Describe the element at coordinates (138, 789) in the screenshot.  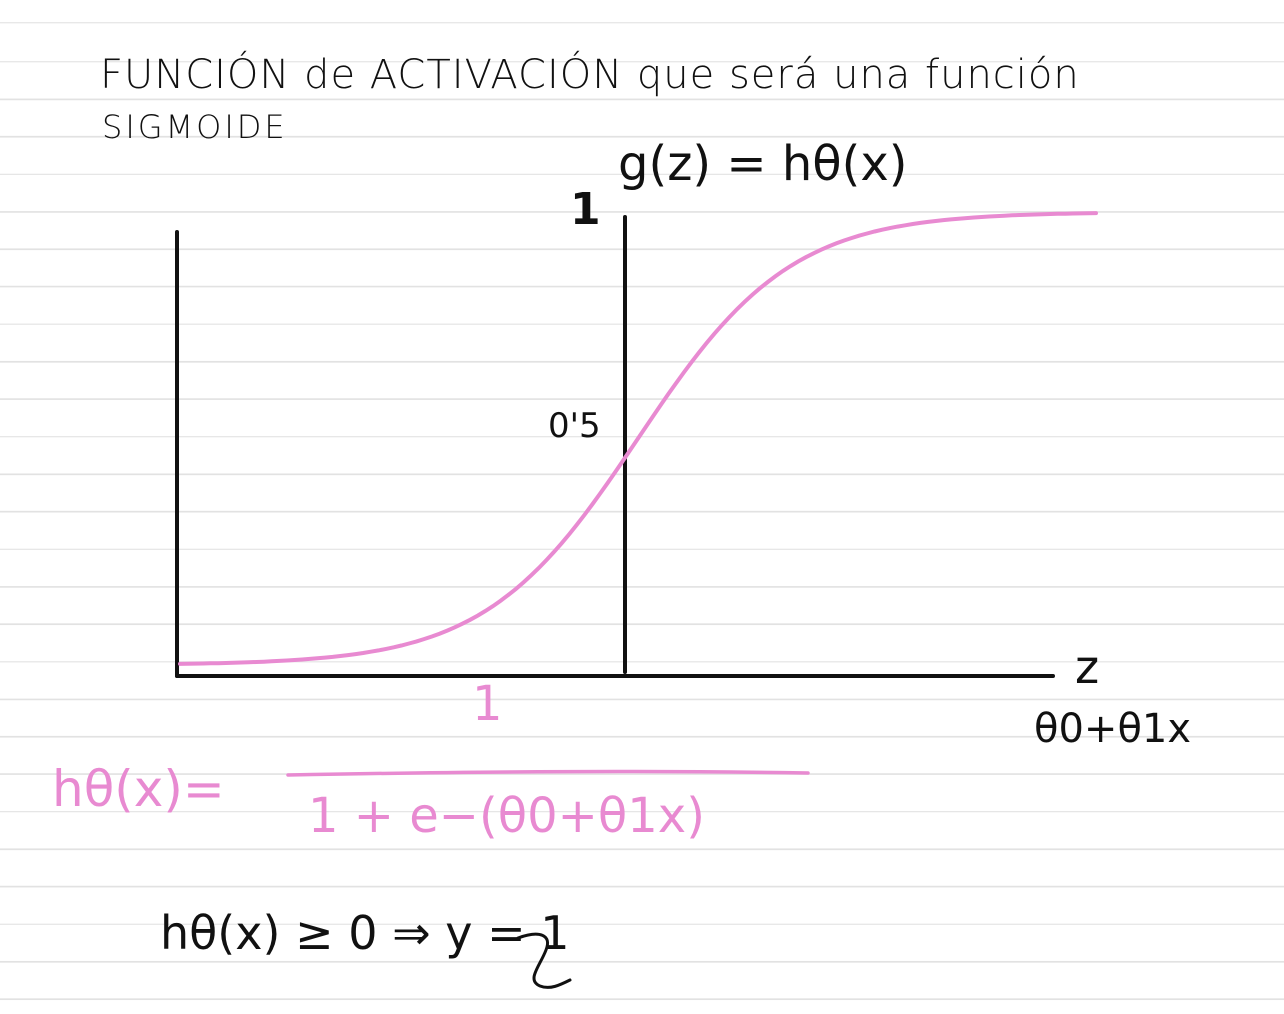
I see `formula-lhs: hθ(x)=` at that location.